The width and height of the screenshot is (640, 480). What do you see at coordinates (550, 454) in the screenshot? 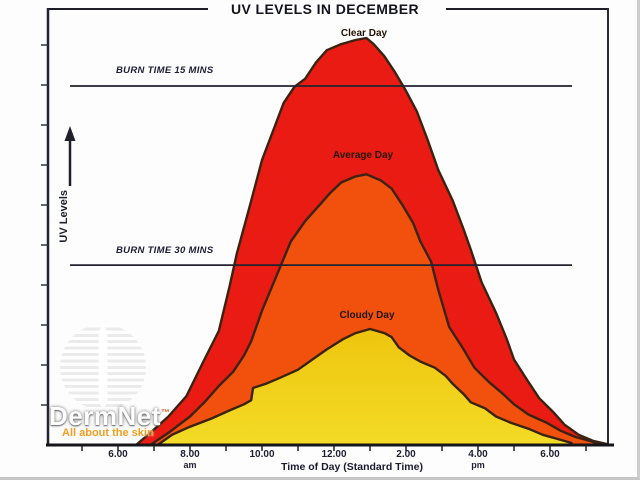
I see `x-tick-6pm: 6.00` at bounding box center [550, 454].